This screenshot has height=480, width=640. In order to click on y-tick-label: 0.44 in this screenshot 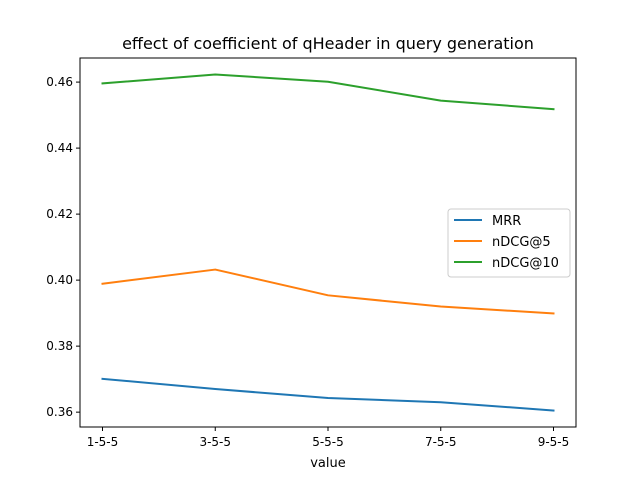, I will do `click(59, 148)`.